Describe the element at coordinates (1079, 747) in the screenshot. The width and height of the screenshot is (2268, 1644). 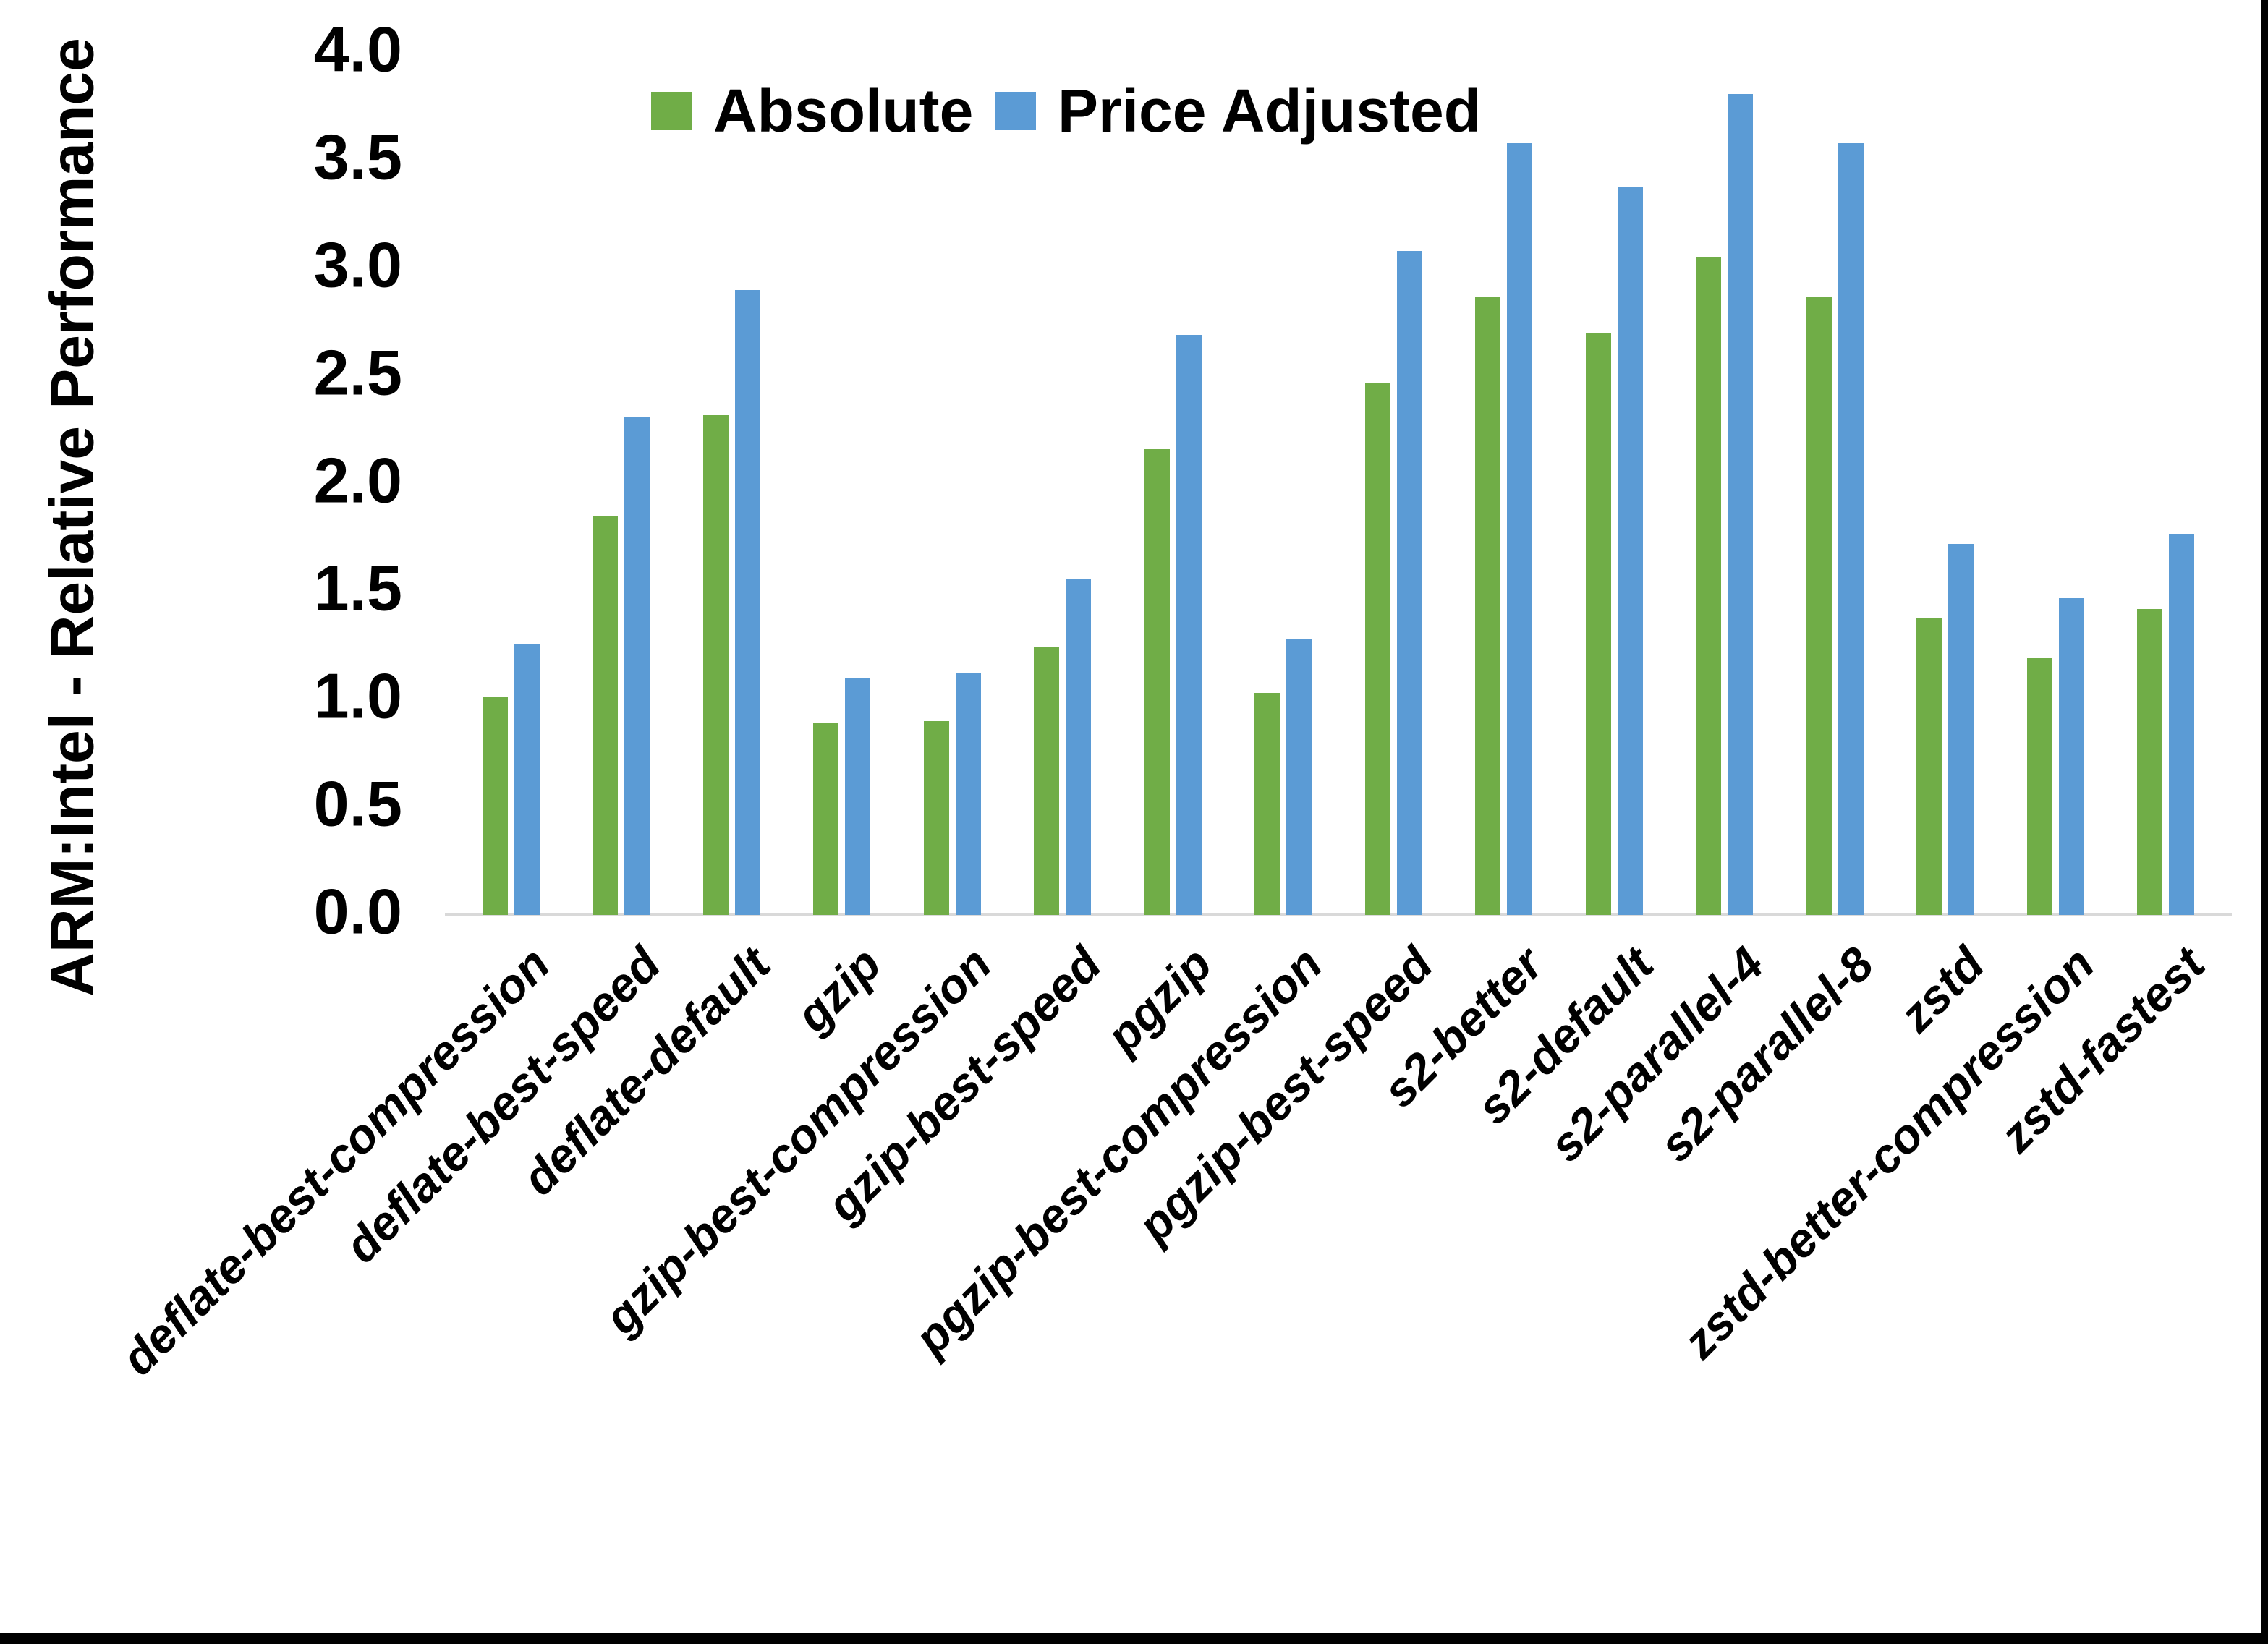
I see `bar-price-adjusted-gzip-best-speed` at that location.